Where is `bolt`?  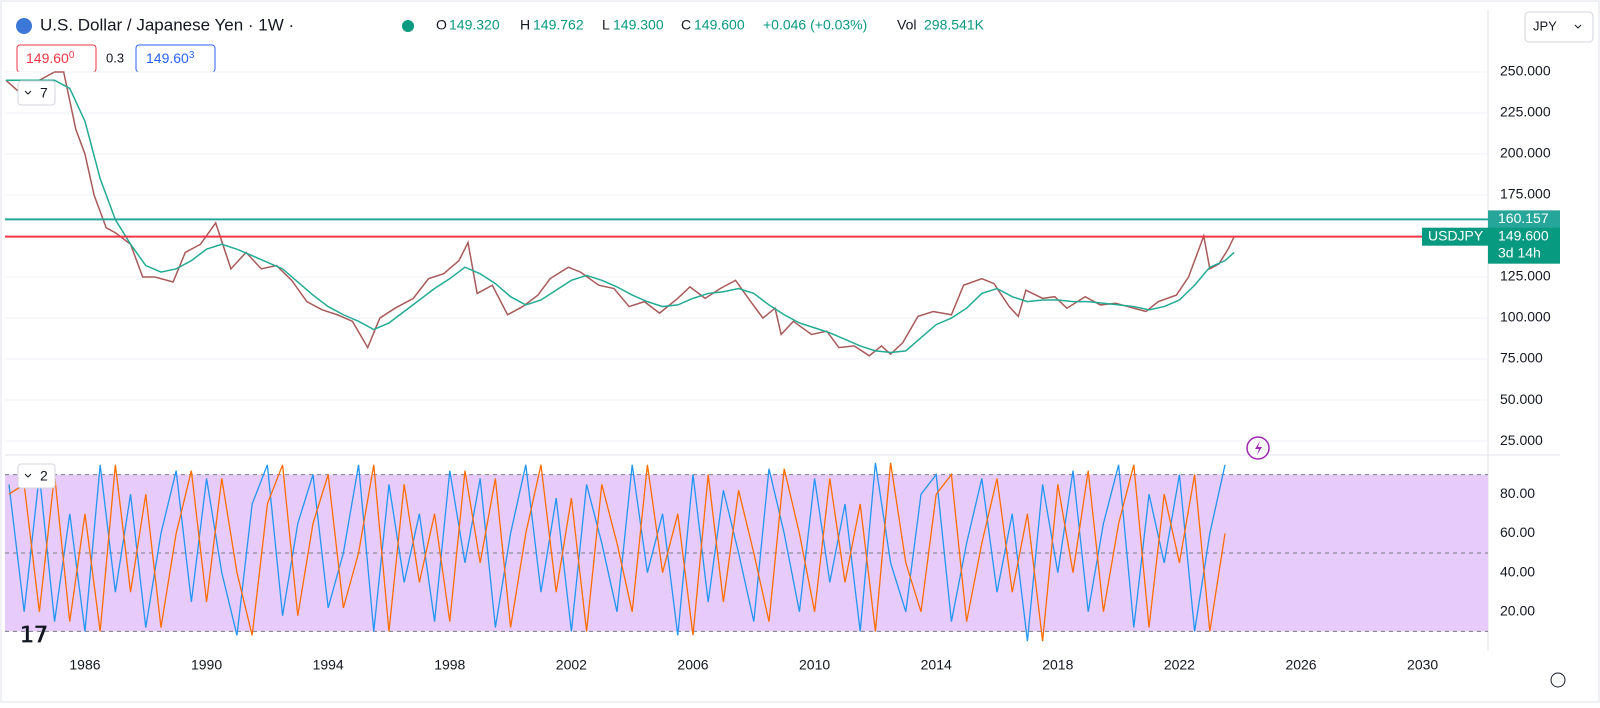 bolt is located at coordinates (1258, 448).